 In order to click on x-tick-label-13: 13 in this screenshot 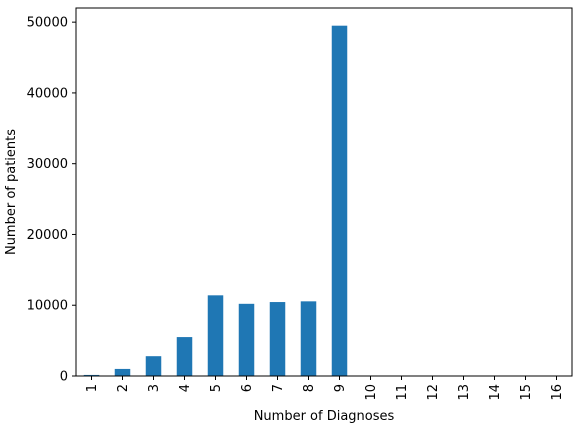, I will do `click(464, 392)`.